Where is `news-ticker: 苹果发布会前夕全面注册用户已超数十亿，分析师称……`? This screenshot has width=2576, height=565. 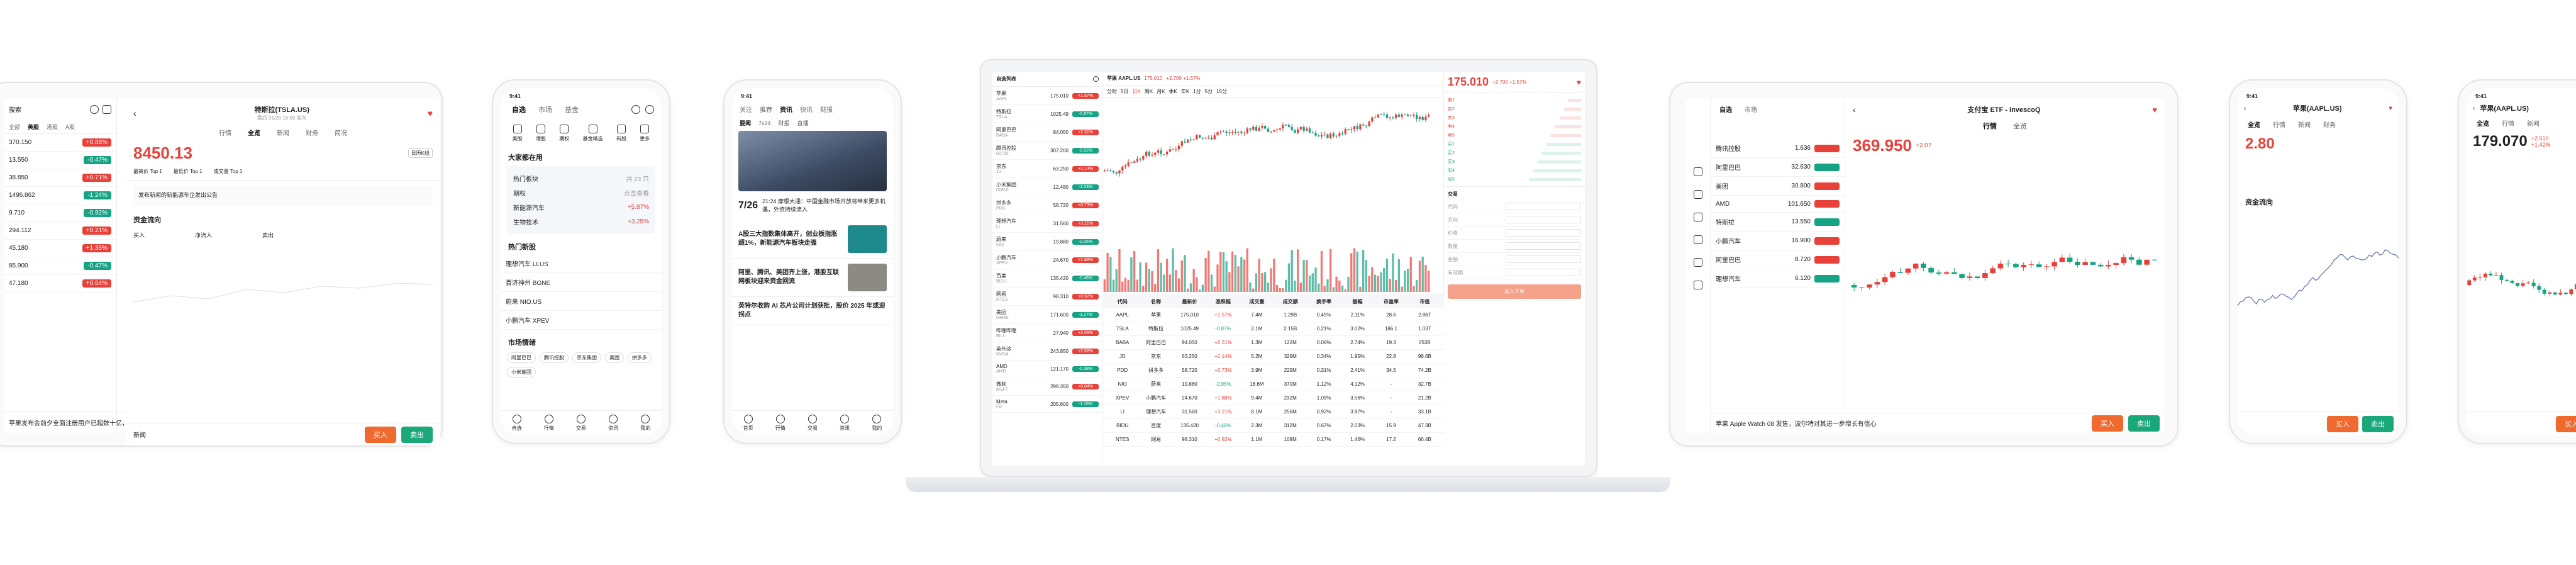 news-ticker: 苹果发布会前夕全面注册用户已超数十亿，分析师称…… is located at coordinates (87, 423).